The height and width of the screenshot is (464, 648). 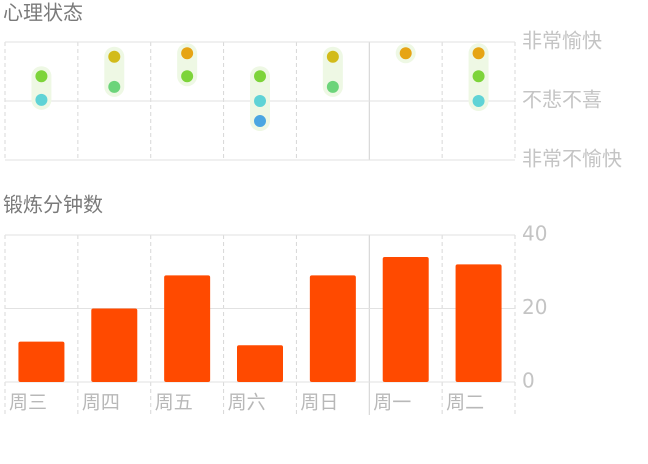 What do you see at coordinates (53, 205) in the screenshot?
I see `chart-title: 锻炼分钟数` at bounding box center [53, 205].